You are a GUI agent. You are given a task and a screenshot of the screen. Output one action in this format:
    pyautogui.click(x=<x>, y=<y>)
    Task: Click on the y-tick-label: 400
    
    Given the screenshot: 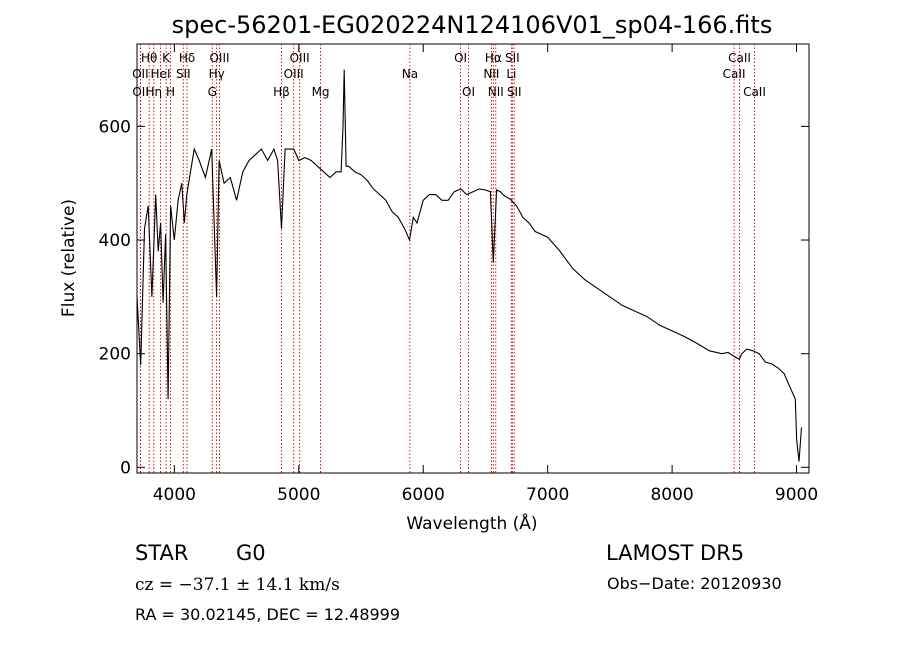 What is the action you would take?
    pyautogui.click(x=115, y=241)
    